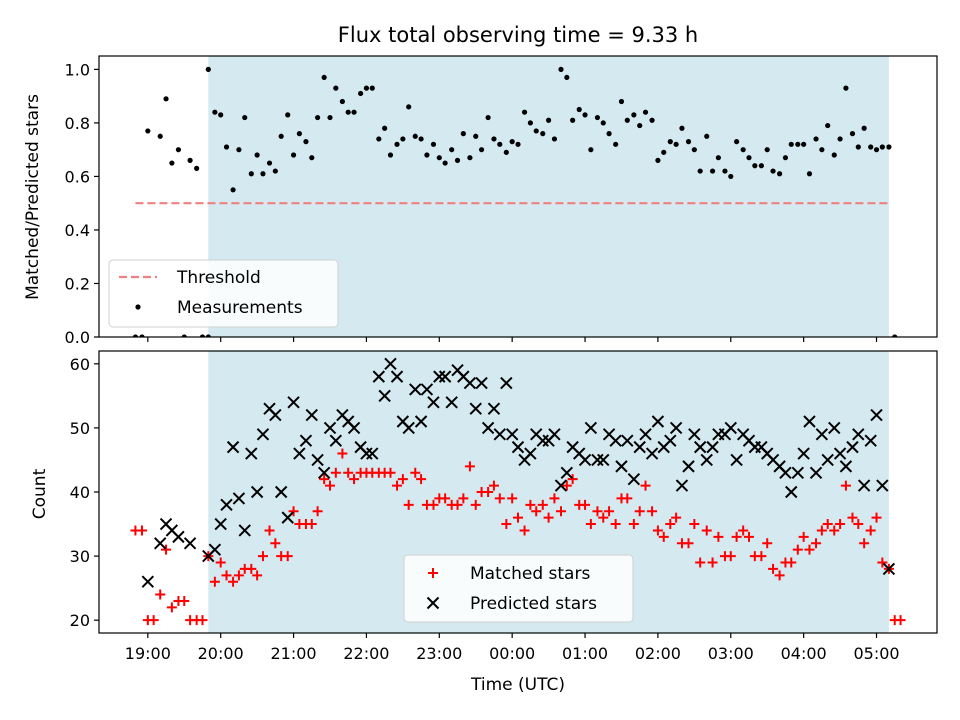  Describe the element at coordinates (366, 653) in the screenshot. I see `x-tick-label: 22:00` at that location.